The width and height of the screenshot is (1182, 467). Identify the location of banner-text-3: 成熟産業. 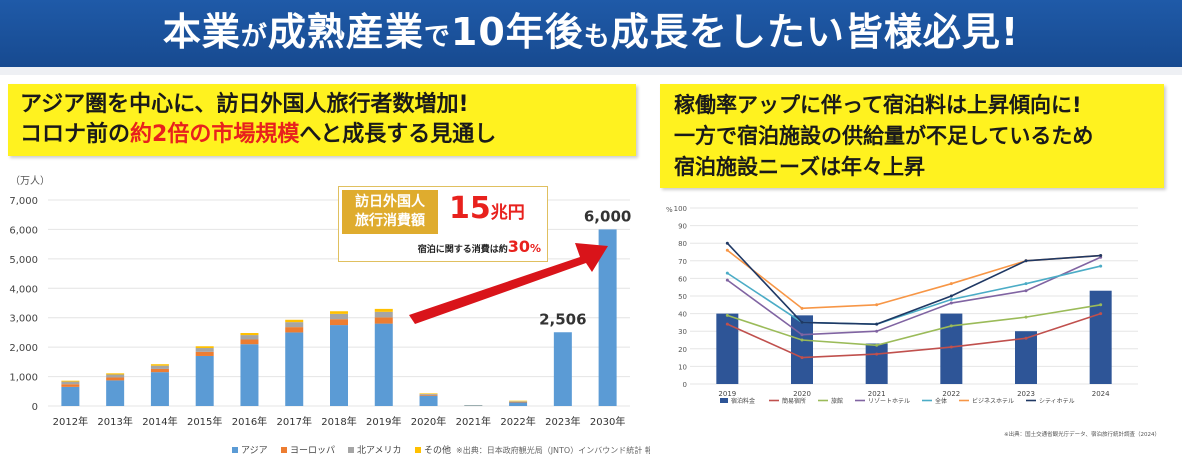
(345, 32).